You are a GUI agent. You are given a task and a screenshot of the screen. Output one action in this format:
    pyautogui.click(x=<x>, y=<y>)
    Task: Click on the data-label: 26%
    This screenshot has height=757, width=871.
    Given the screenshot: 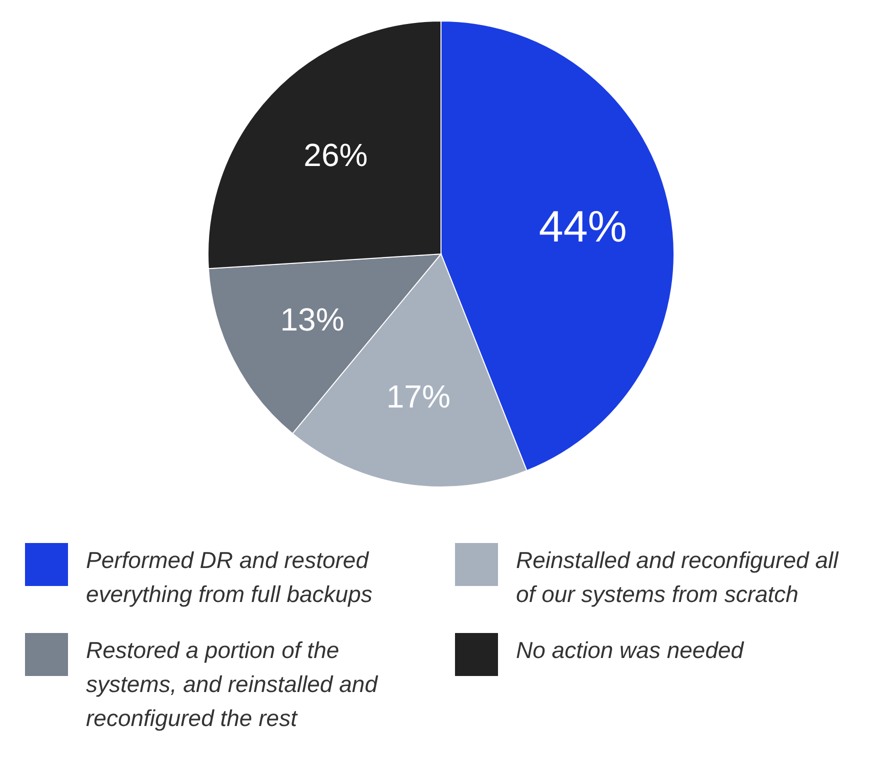 What is the action you would take?
    pyautogui.click(x=336, y=155)
    